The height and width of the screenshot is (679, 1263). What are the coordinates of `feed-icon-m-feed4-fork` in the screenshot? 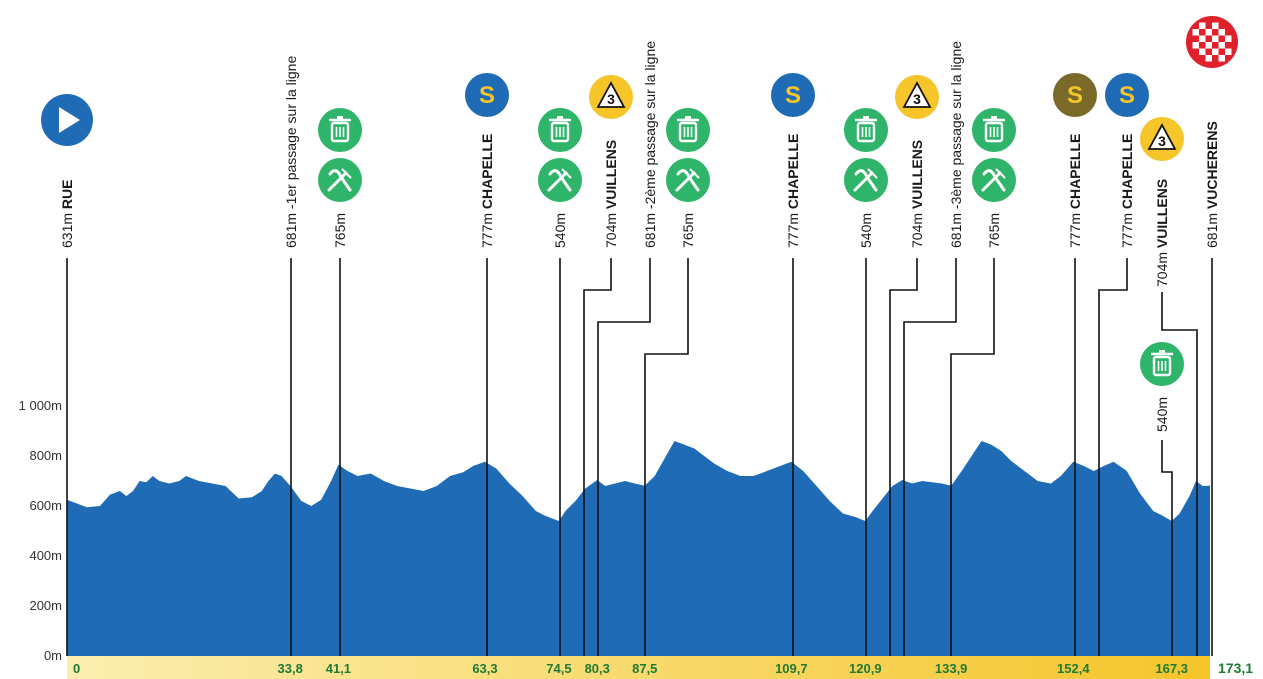 It's located at (863, 181).